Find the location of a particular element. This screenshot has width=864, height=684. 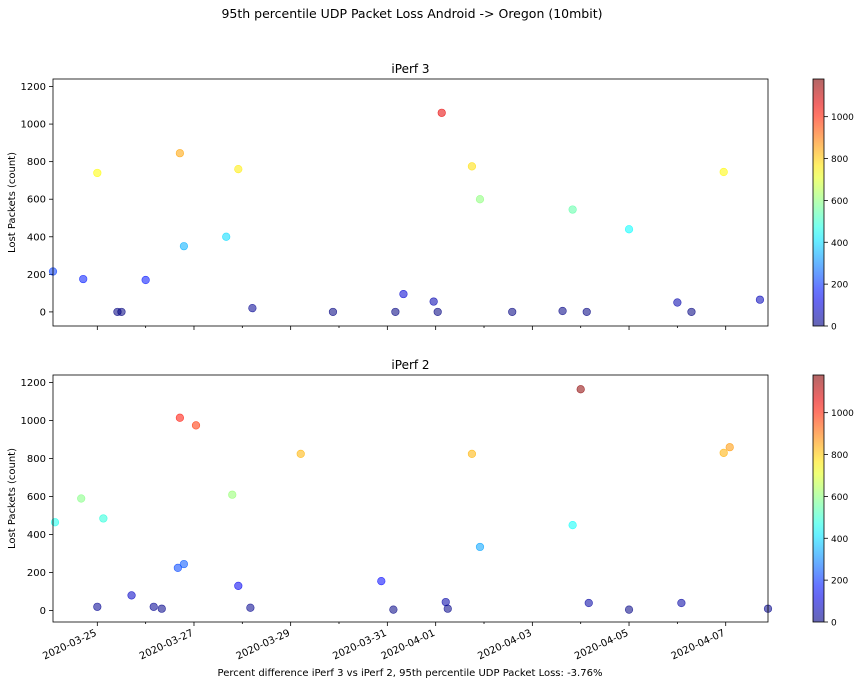

x-tick-label: 2020-03-31 is located at coordinates (359, 645).